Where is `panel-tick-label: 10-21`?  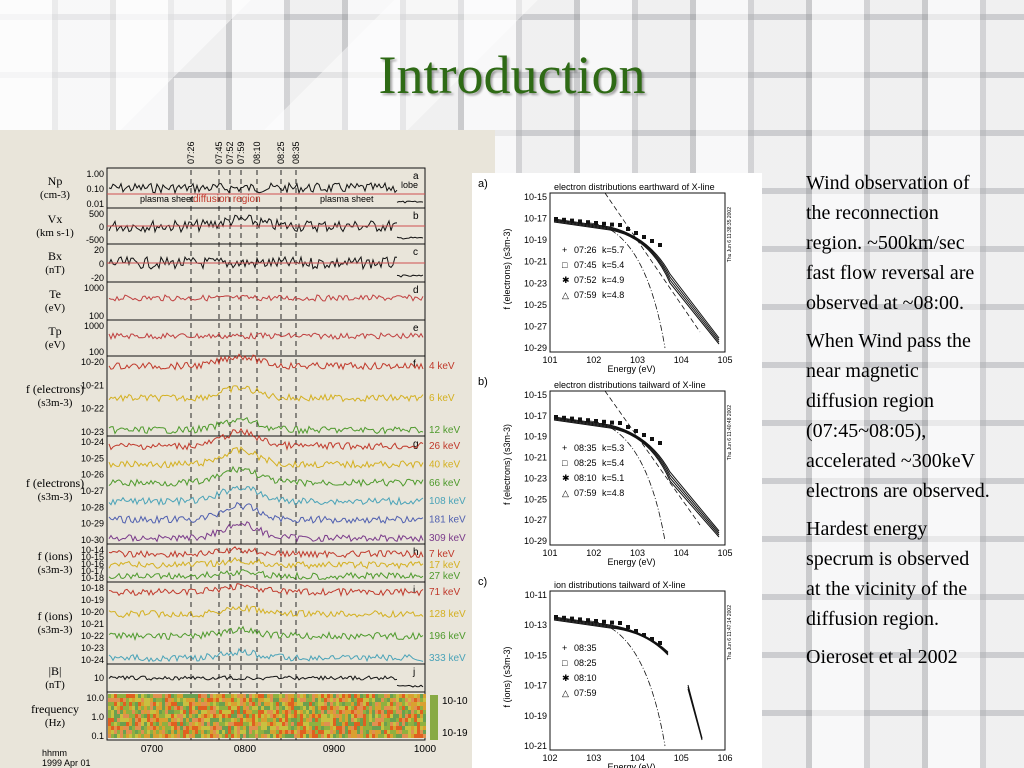
panel-tick-label: 10-21 is located at coordinates (92, 624).